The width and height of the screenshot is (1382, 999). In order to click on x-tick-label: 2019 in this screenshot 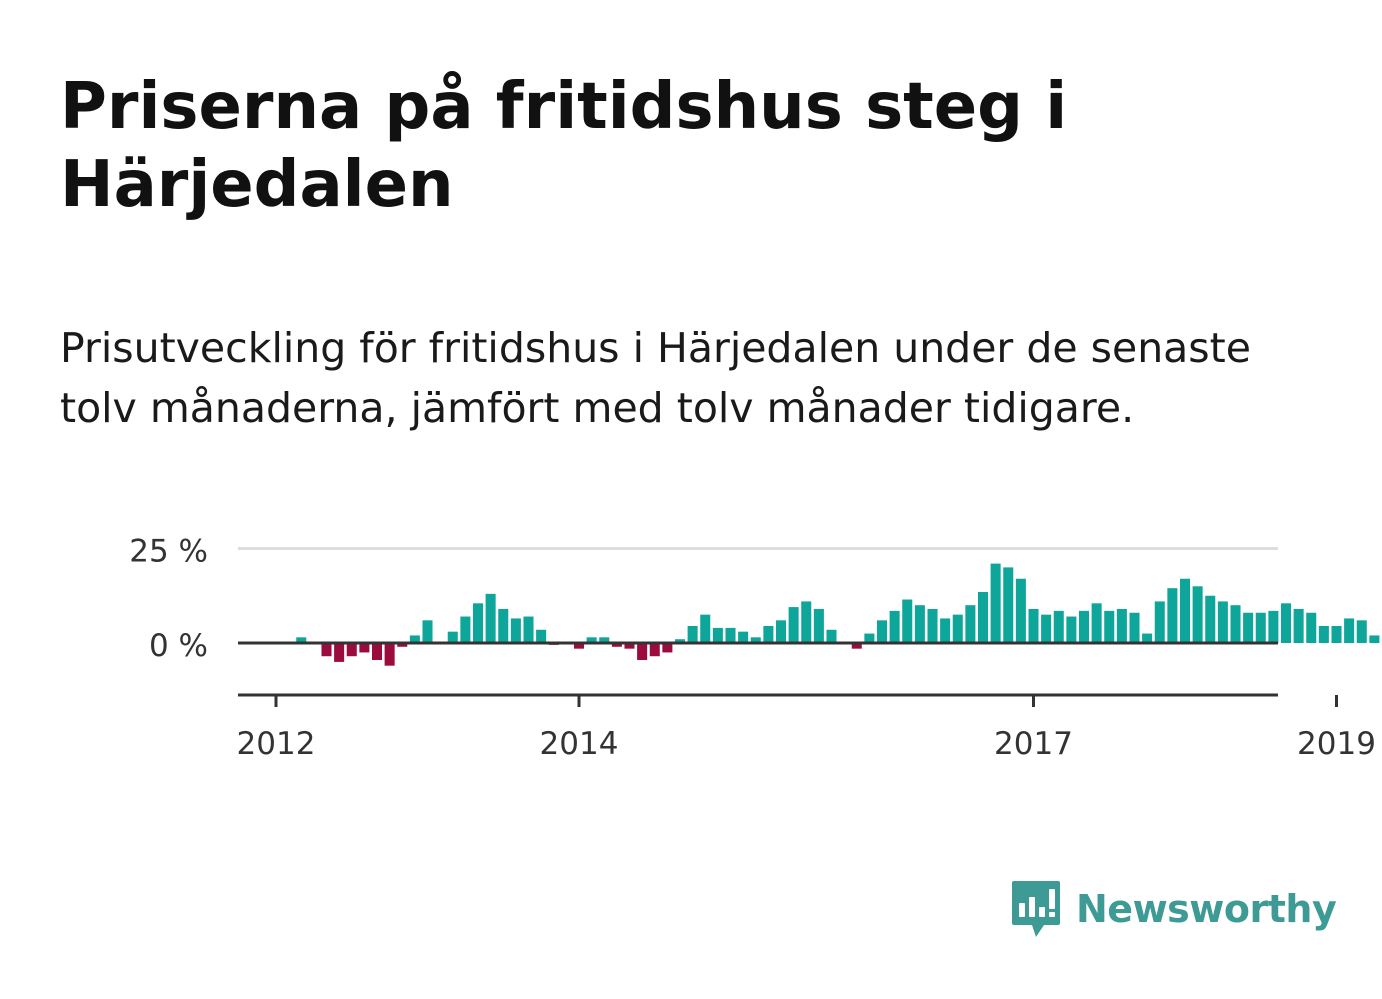, I will do `click(1336, 744)`.